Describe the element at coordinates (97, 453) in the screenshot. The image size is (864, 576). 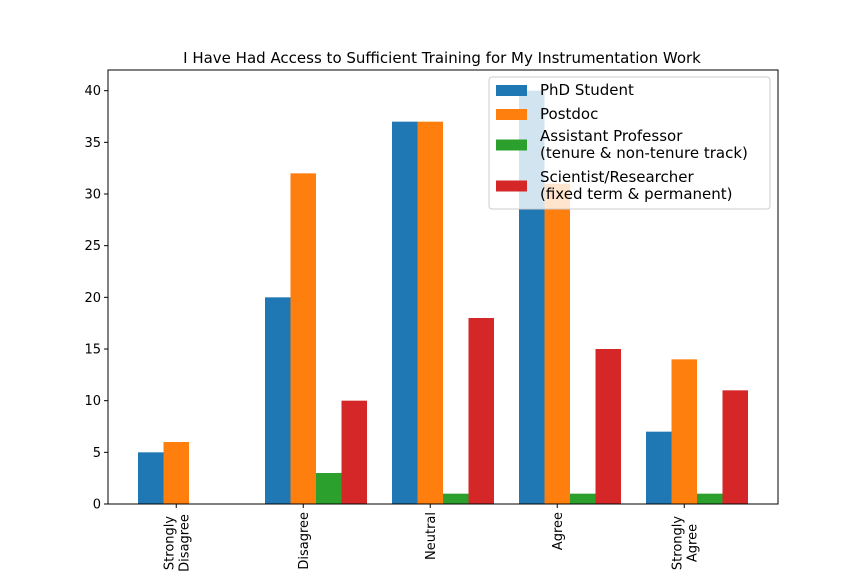
I see `y-tick-label-1: 5` at that location.